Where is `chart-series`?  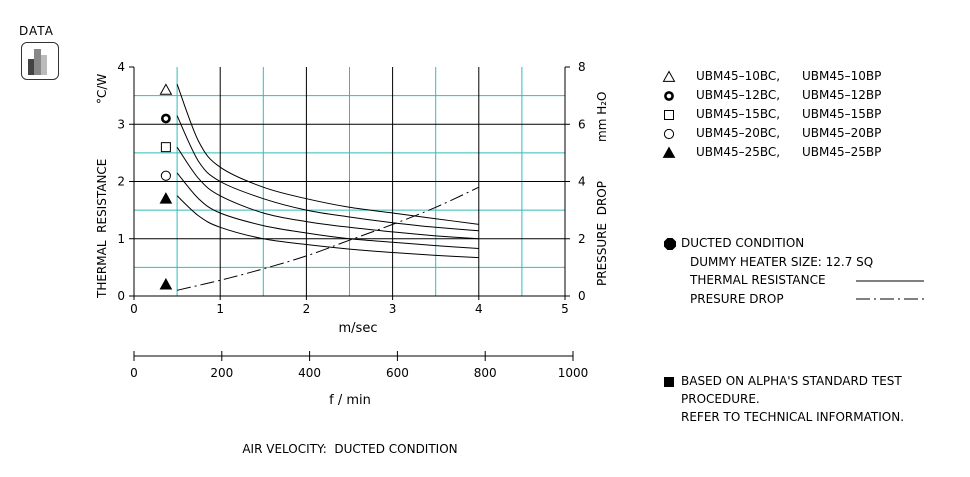
chart-series is located at coordinates (328, 187).